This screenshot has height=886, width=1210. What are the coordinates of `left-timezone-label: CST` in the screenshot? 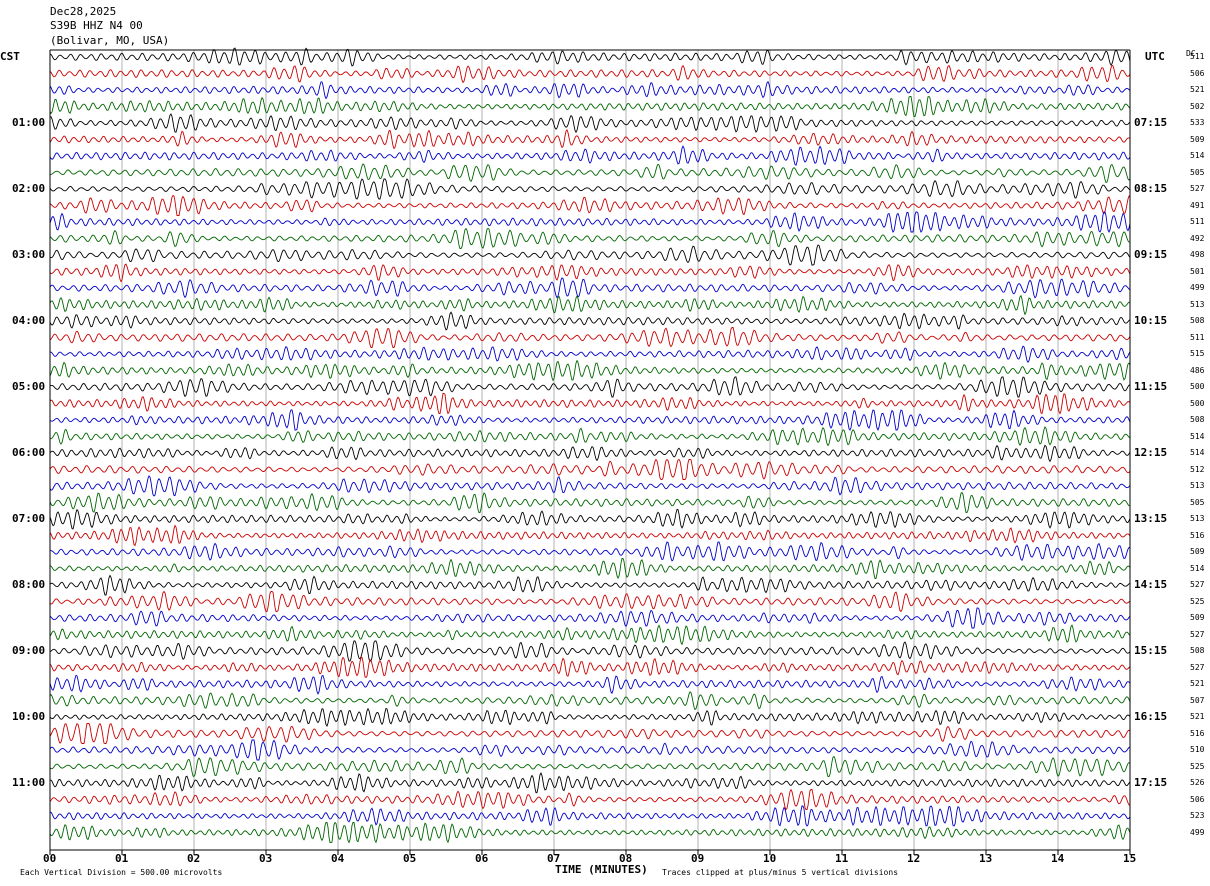 It's located at (10, 56).